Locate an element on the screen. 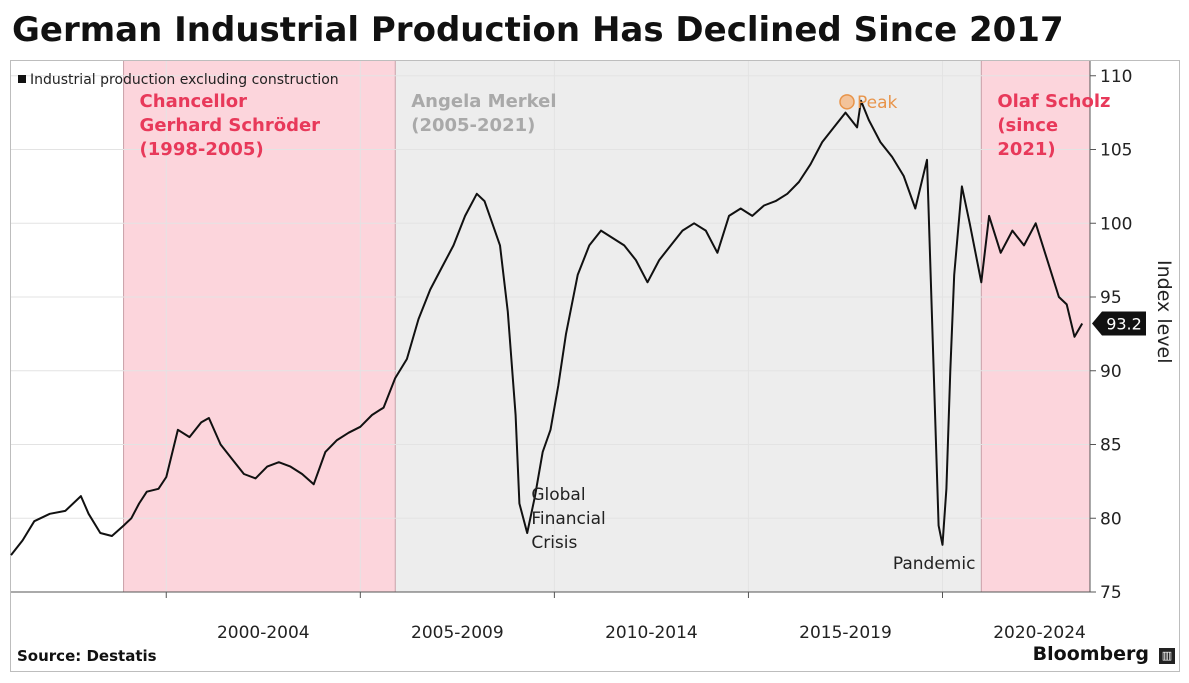 The image size is (1189, 683). x-period-label-4: 2020-2024 is located at coordinates (1039, 633).